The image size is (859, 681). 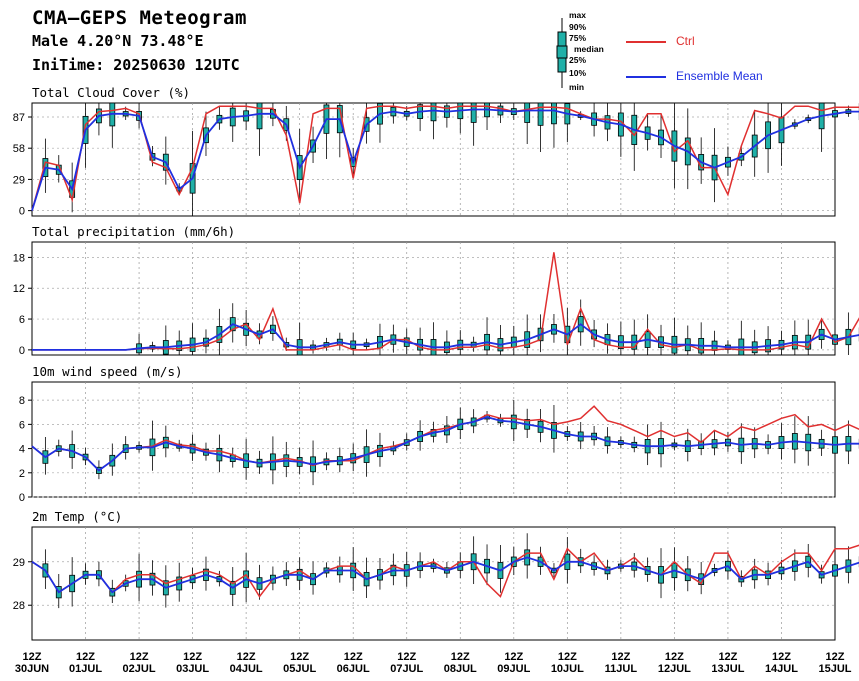 What do you see at coordinates (646, 42) in the screenshot?
I see `legend-ctrl-line` at bounding box center [646, 42].